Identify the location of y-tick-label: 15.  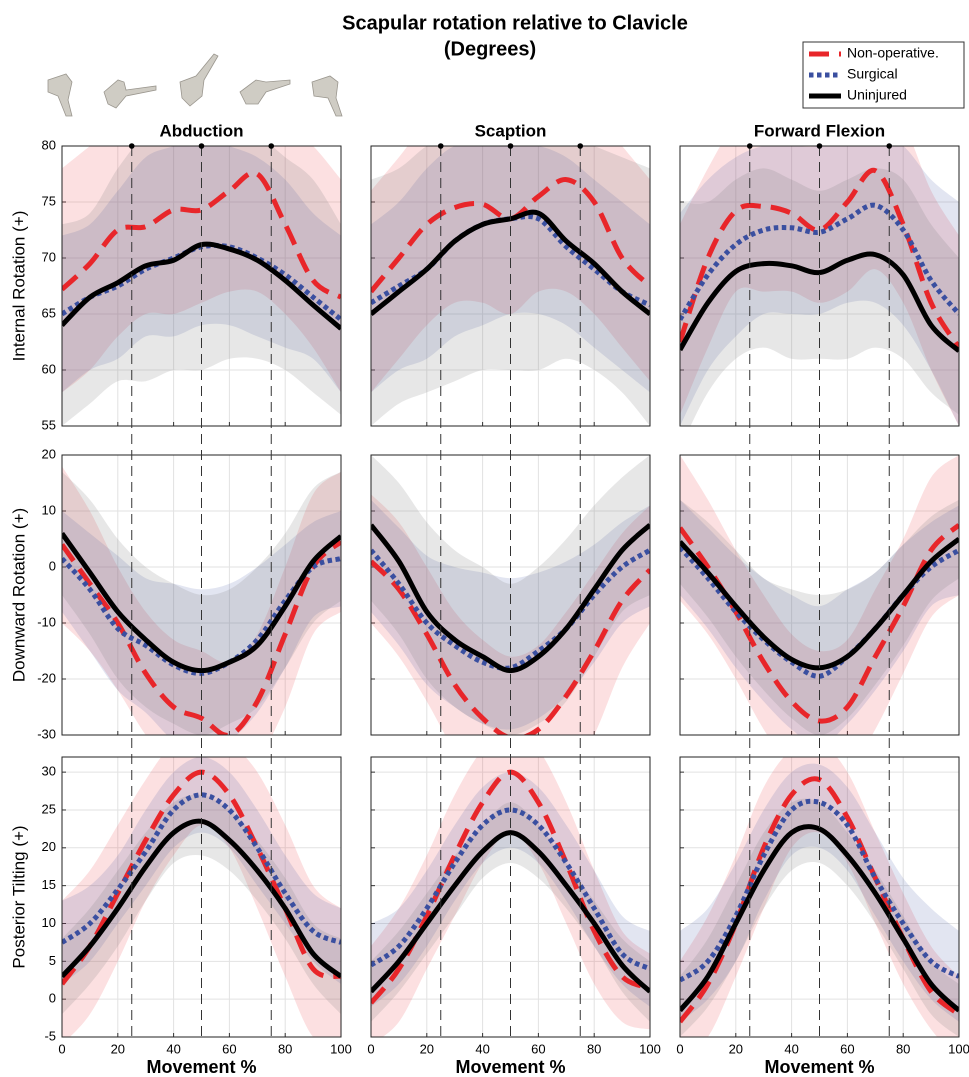
(49, 884).